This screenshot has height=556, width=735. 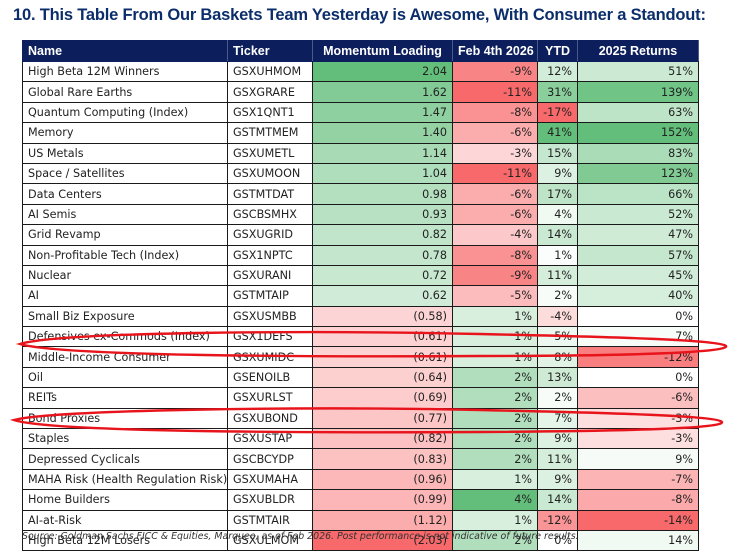 I want to click on basket-ticker-cell: GSX1NPTC, so click(x=270, y=255).